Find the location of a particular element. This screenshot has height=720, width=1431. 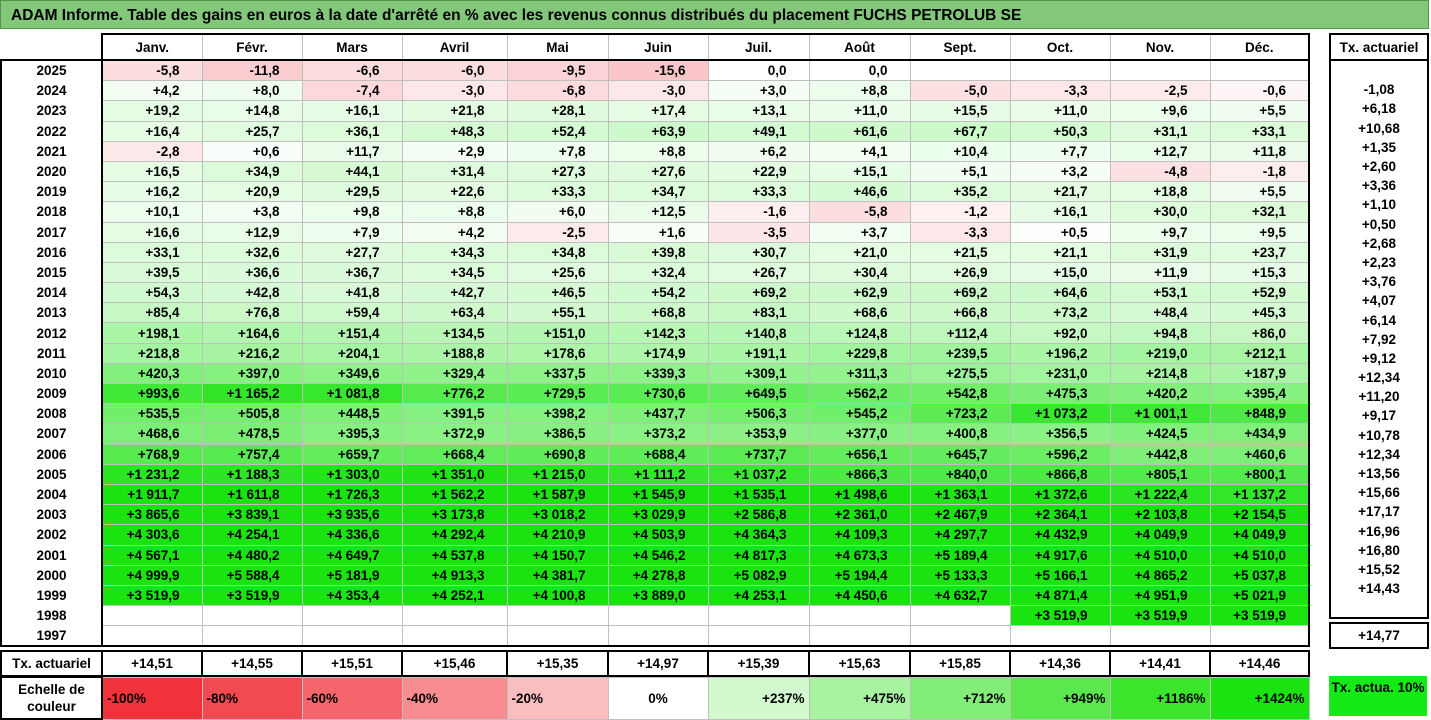

rate-cell: +6,18 is located at coordinates (1379, 109).